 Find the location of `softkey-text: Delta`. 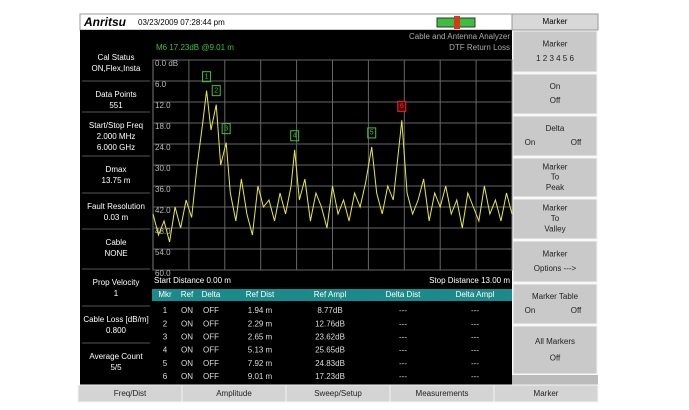

softkey-text: Delta is located at coordinates (555, 128).